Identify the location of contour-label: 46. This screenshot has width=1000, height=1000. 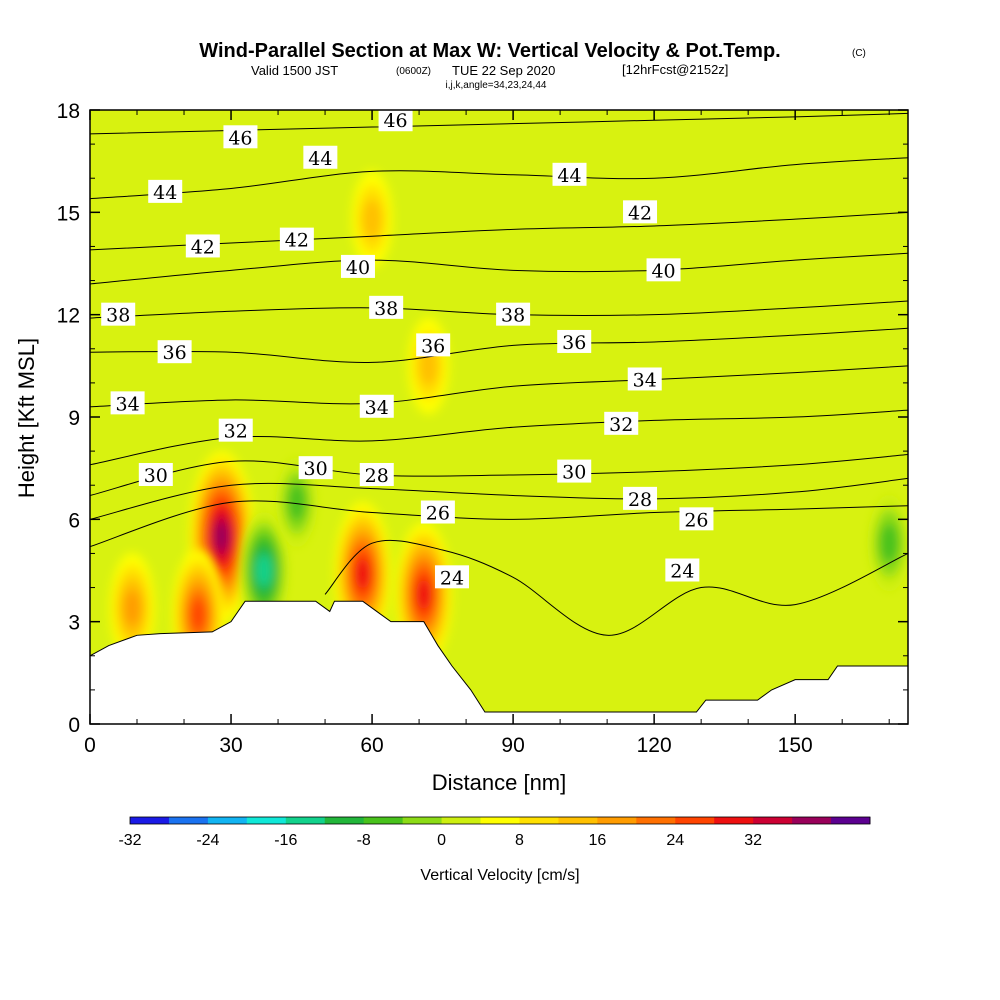
(395, 121).